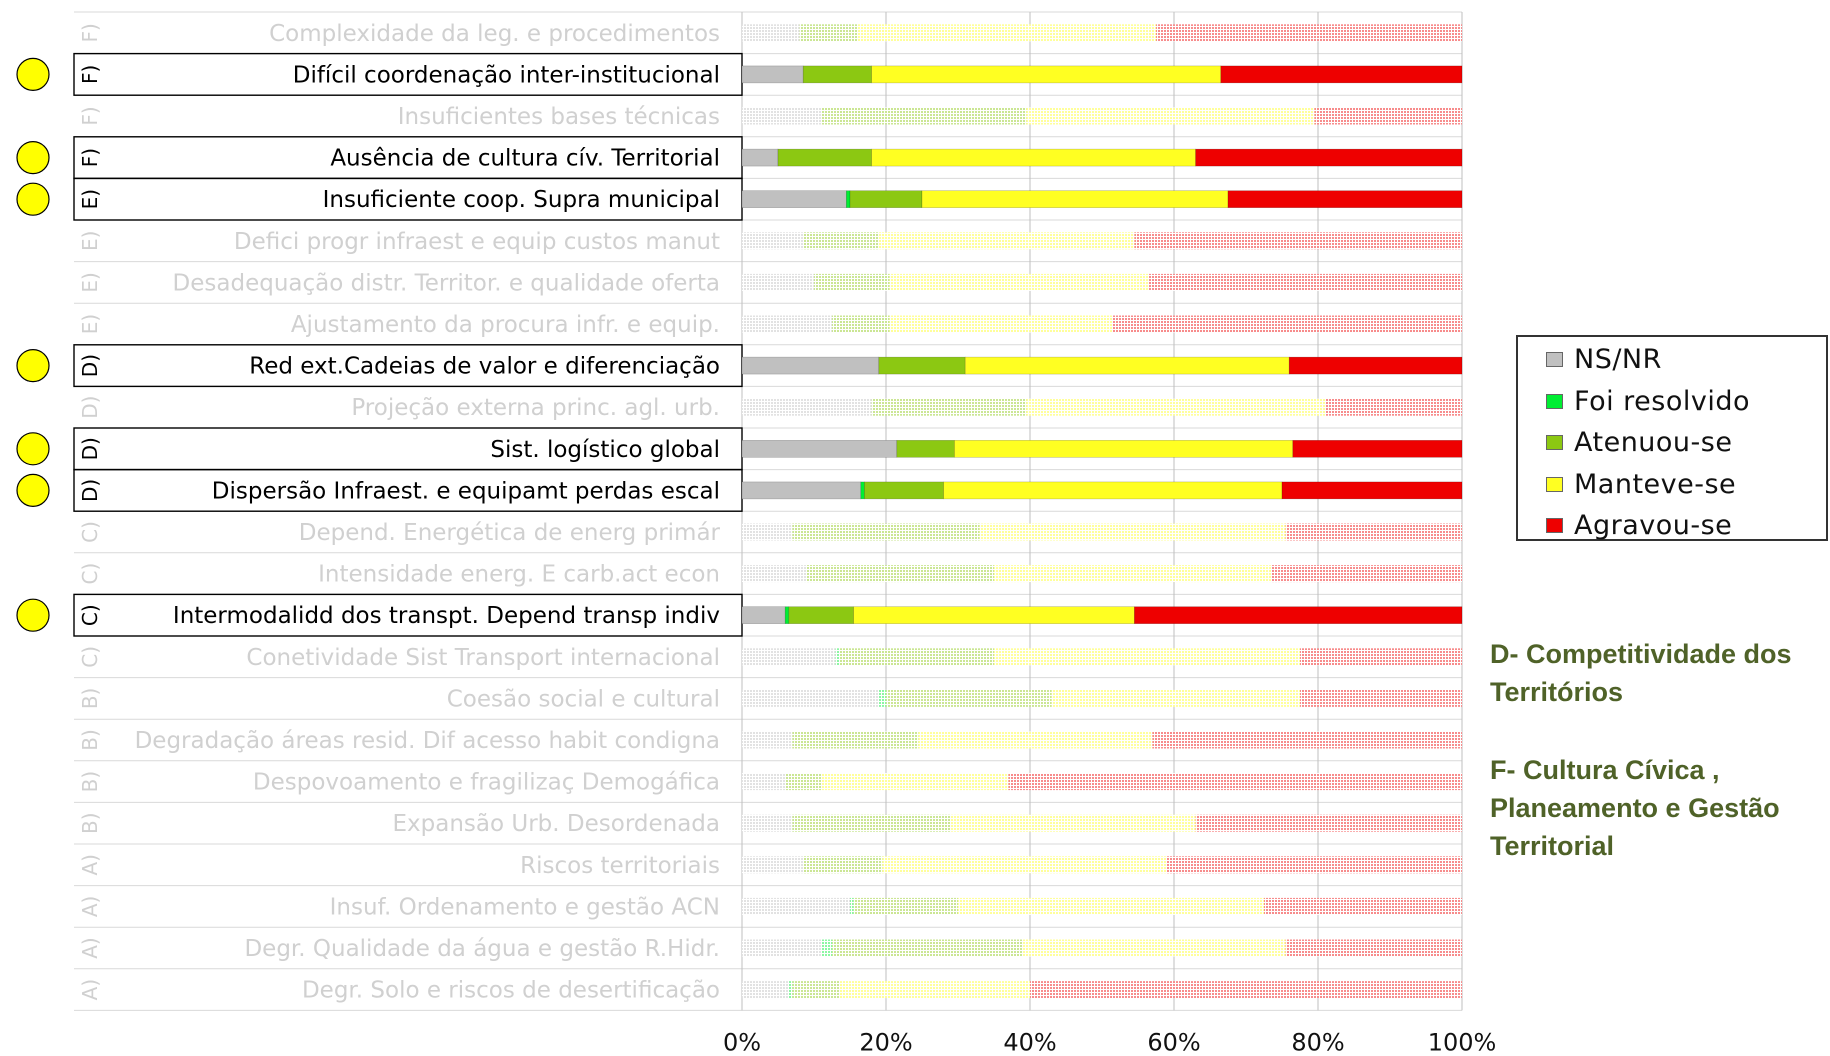 The height and width of the screenshot is (1056, 1830). I want to click on category-label: Riscos territoriais, so click(620, 866).